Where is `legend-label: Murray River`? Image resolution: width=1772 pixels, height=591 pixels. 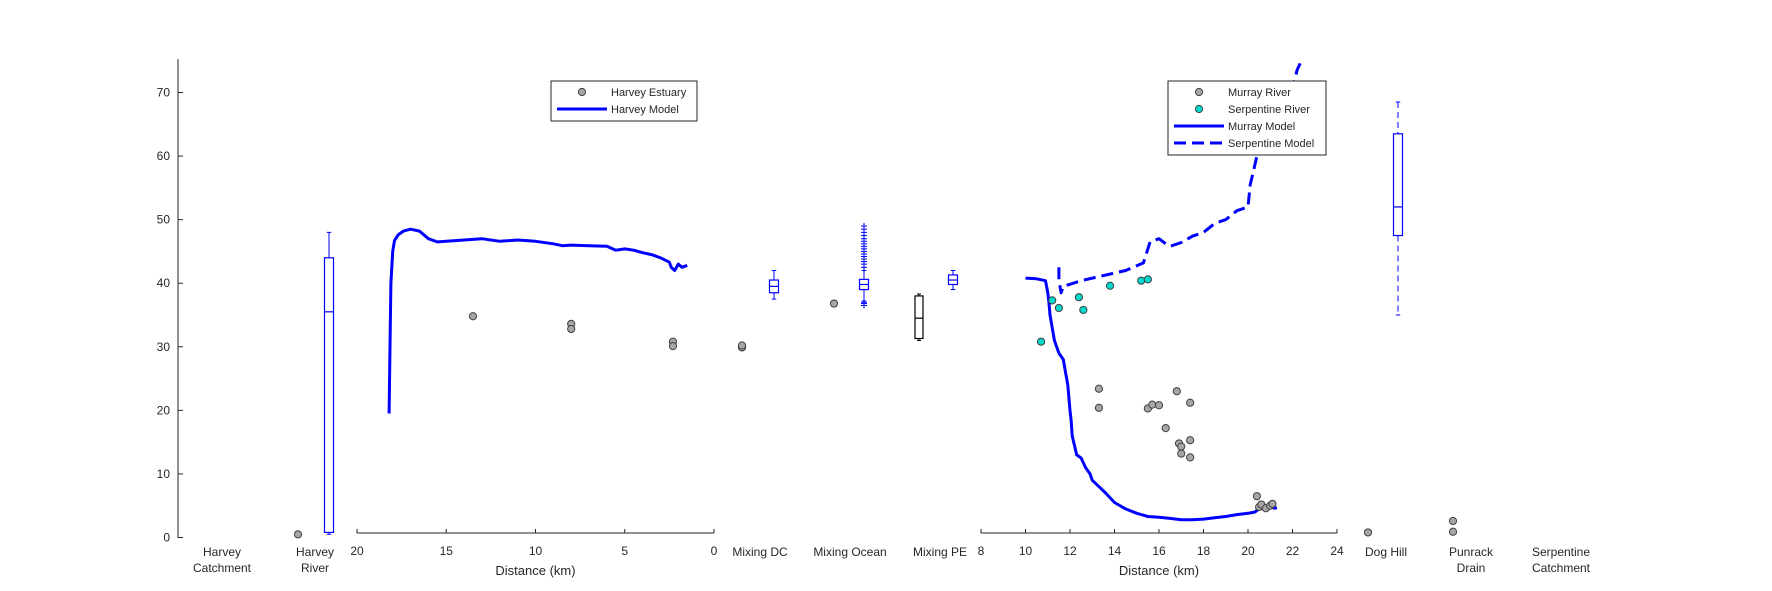 legend-label: Murray River is located at coordinates (1259, 93).